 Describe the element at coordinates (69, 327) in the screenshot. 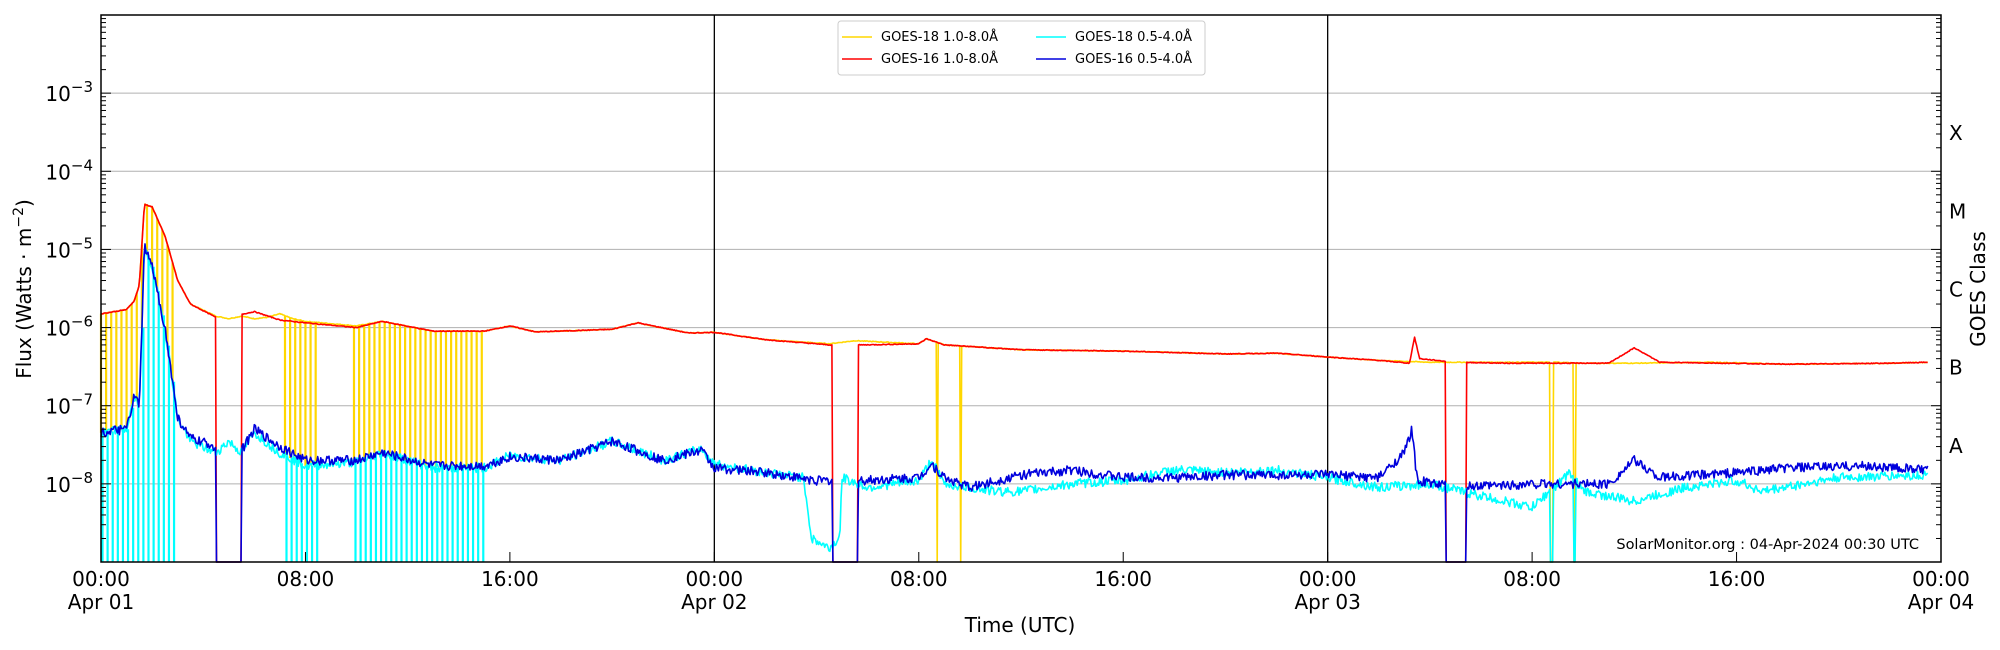

I see `y-tick-label: 10⁻⁶` at that location.